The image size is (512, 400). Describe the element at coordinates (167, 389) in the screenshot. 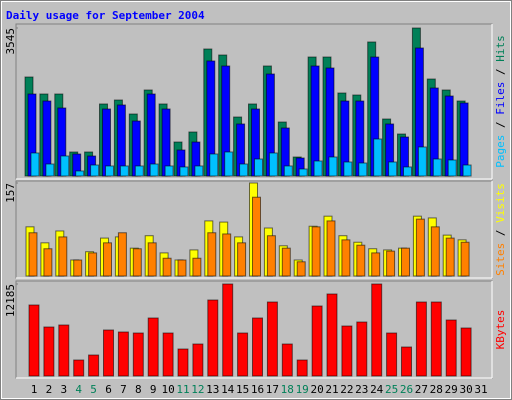

I see `x-tick-label: 10` at that location.